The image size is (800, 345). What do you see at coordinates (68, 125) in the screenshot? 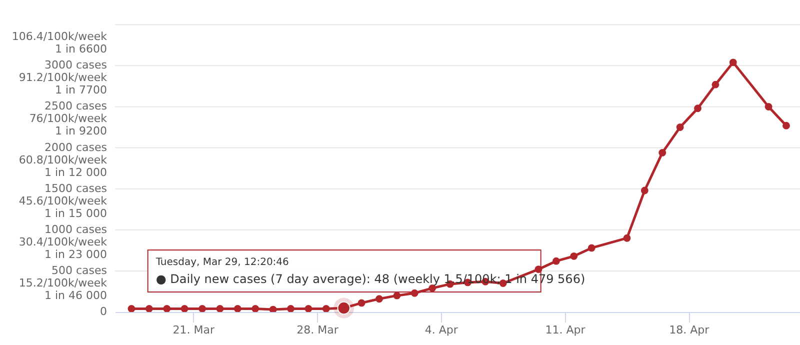
I see `ref-line-label: 76/100k/week 1 in 9200` at bounding box center [68, 125].